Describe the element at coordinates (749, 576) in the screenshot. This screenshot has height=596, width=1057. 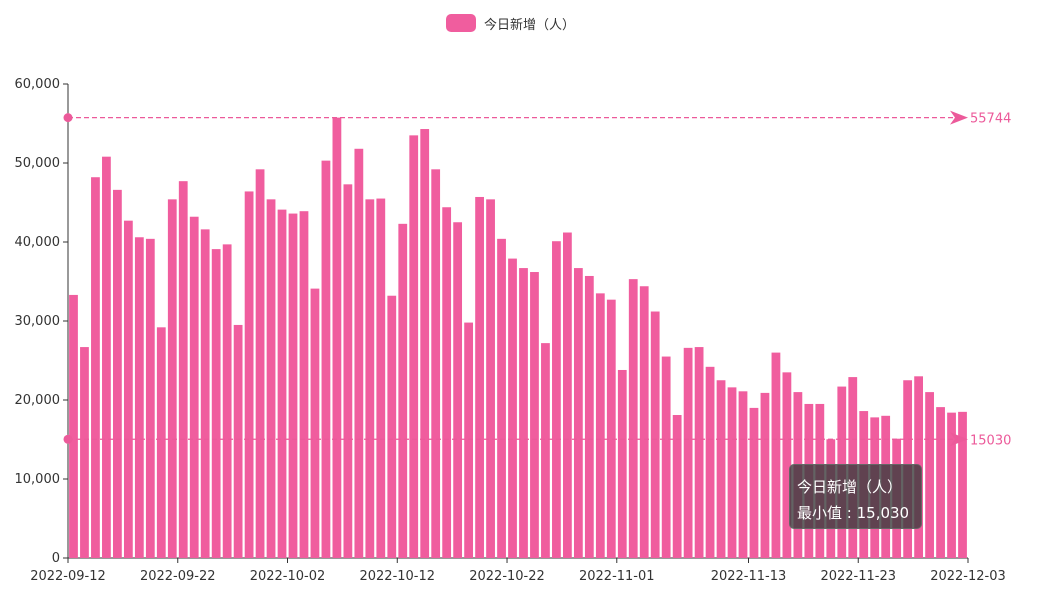
I see `x-tick-label: 2022-11-13` at that location.